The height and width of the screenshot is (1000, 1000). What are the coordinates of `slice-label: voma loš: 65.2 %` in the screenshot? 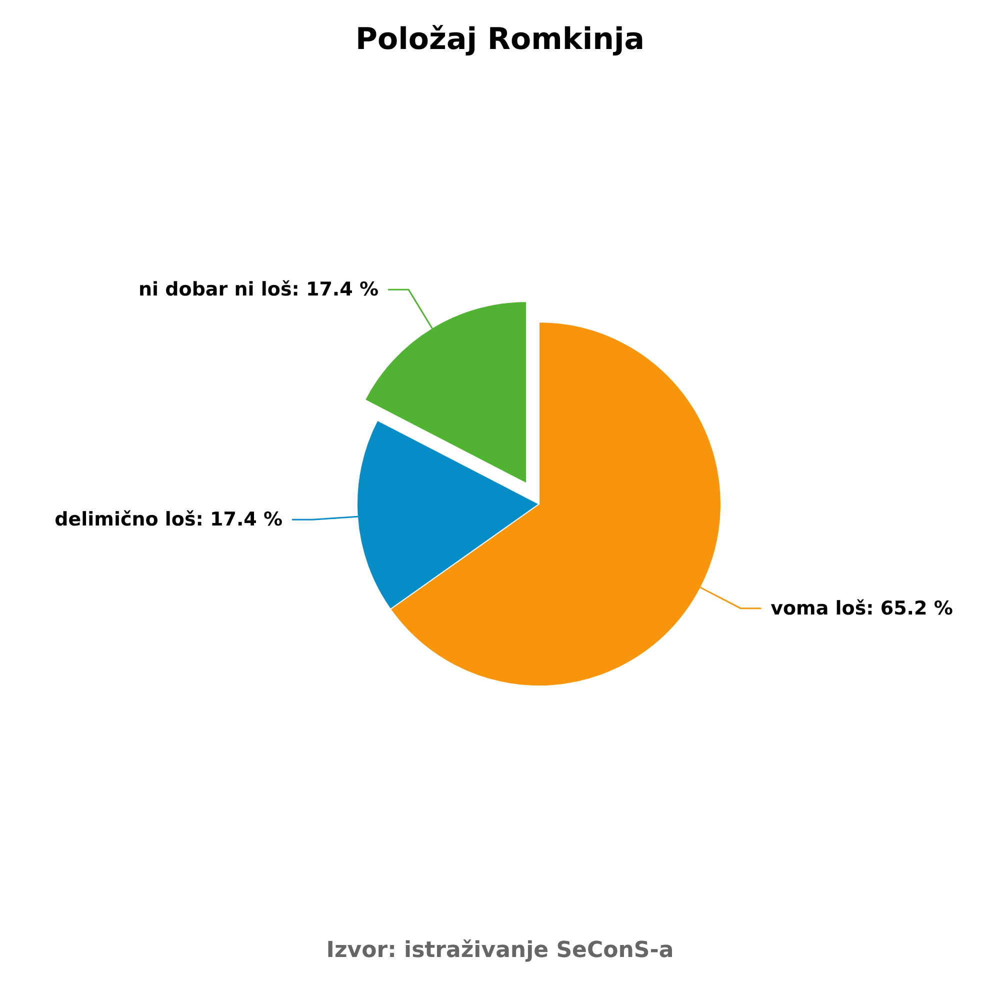 It's located at (861, 608).